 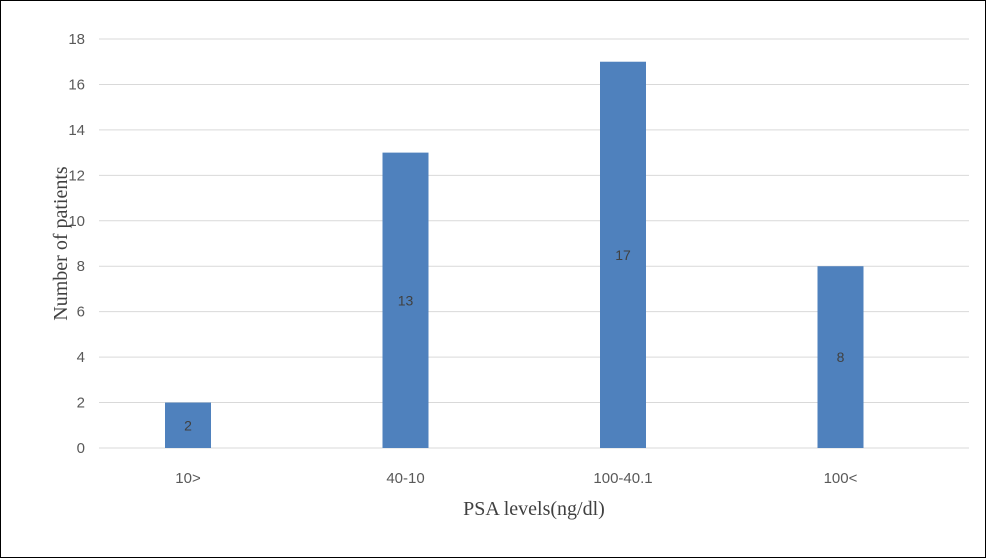 What do you see at coordinates (405, 478) in the screenshot?
I see `x-tick-label: 40-10` at bounding box center [405, 478].